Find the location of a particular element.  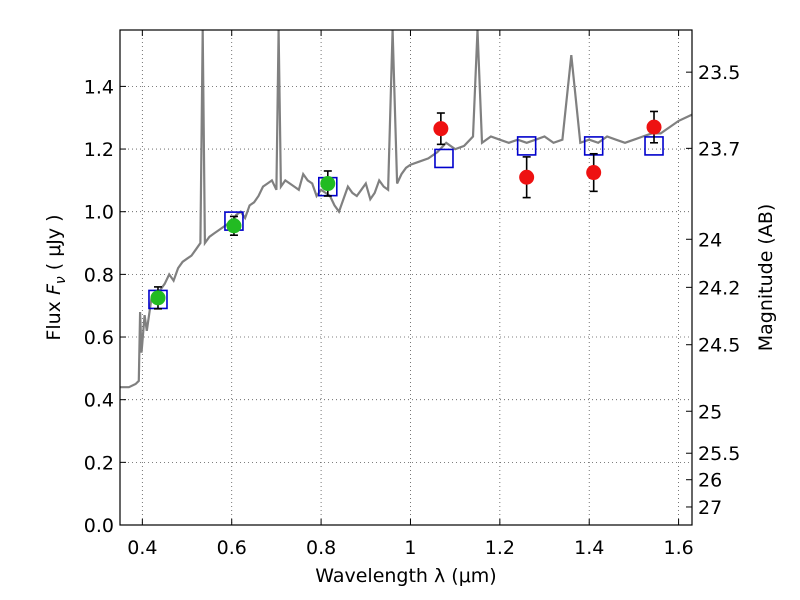

y-axis-label-flux: Flux Fν ( μJy ) is located at coordinates (56, 277).